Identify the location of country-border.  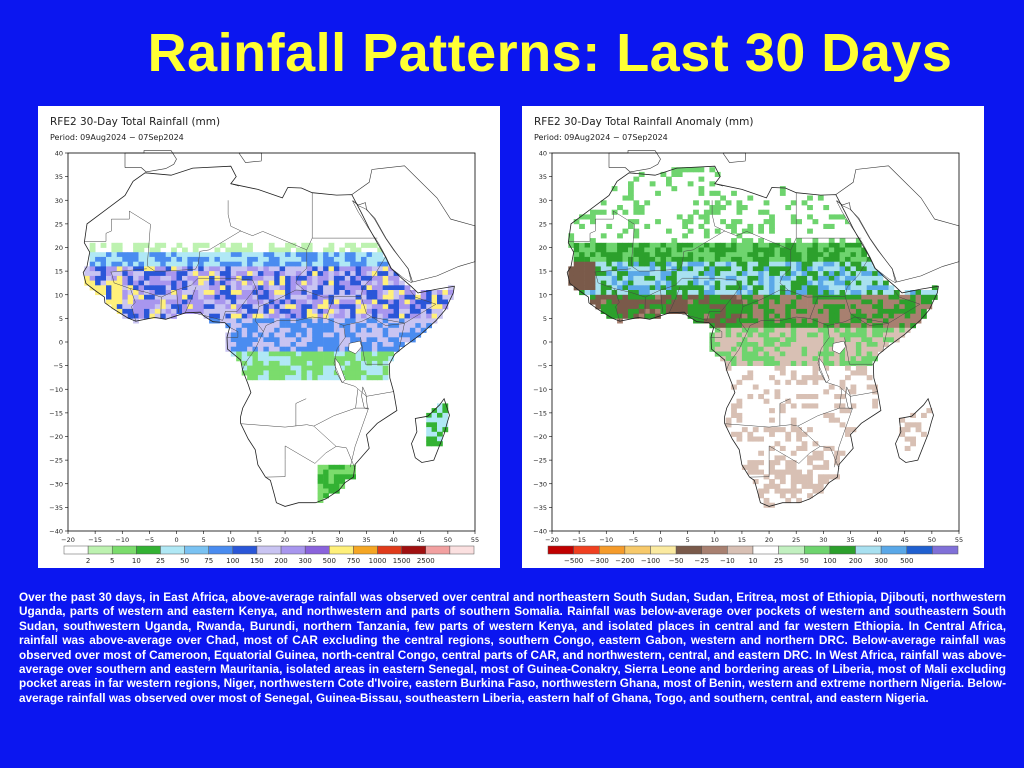
(737, 350).